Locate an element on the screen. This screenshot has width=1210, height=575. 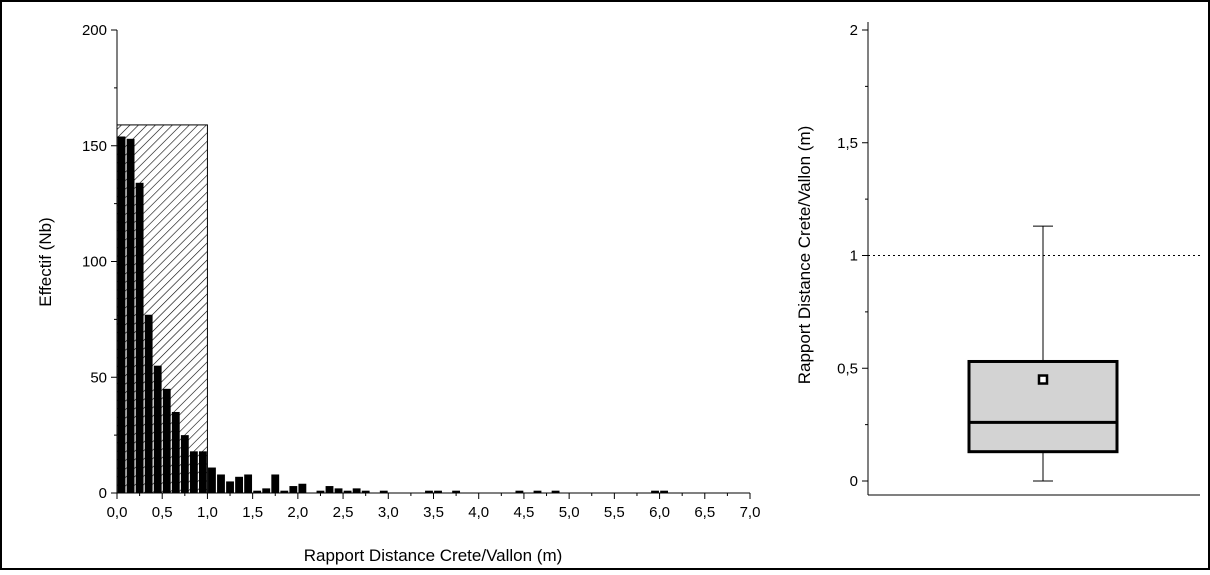
histogram-y-tick-label: 0 is located at coordinates (103, 493).